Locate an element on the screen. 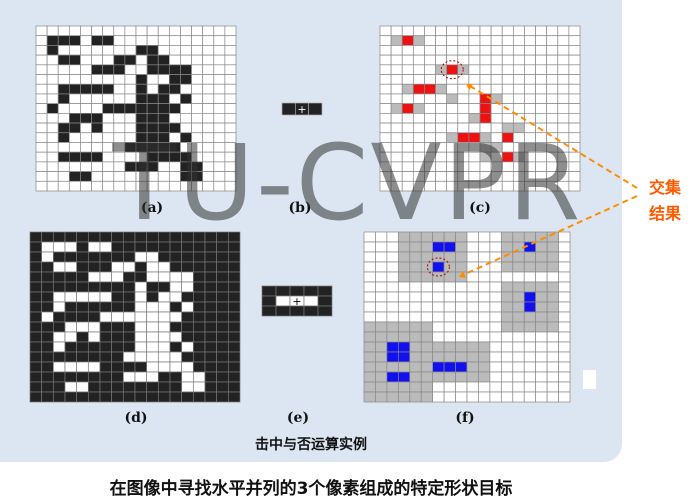  origin-marker: + is located at coordinates (301, 109).